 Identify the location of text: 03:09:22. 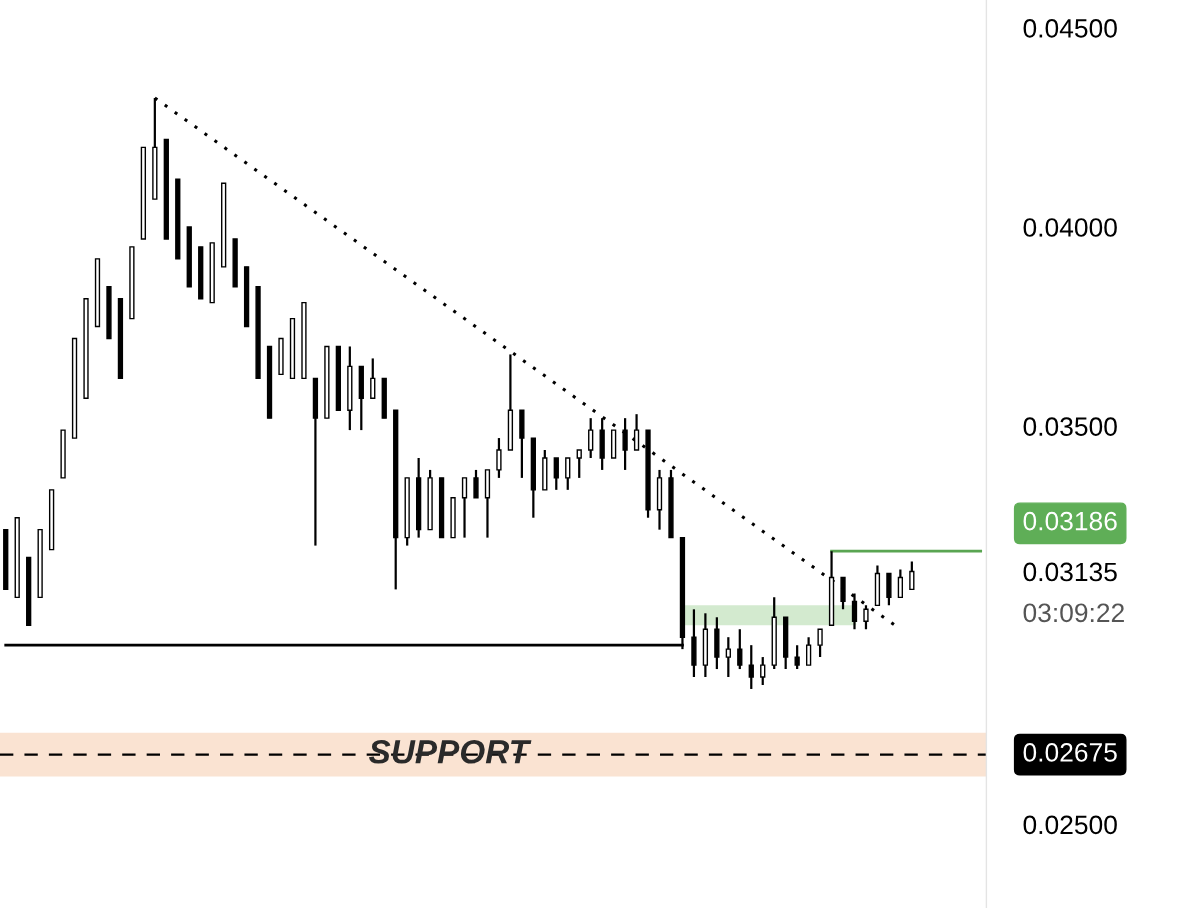
(1073, 613).